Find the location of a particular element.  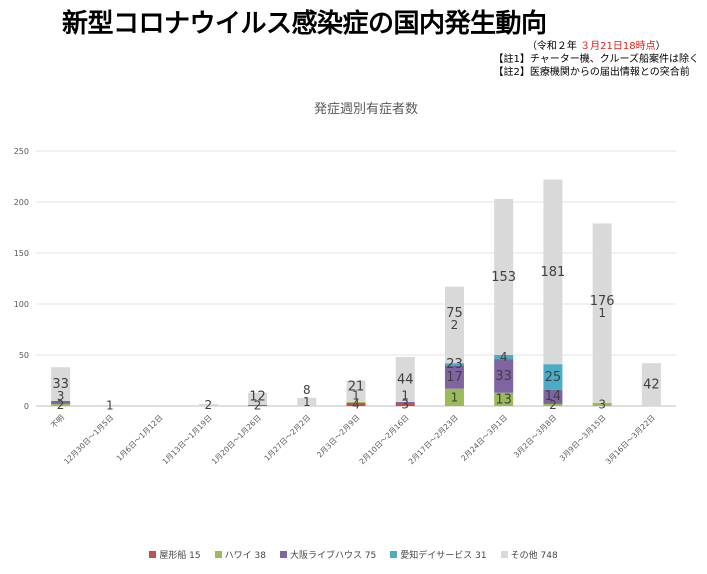

x-tick-label: 2月10日～2月16日 is located at coordinates (384, 439).